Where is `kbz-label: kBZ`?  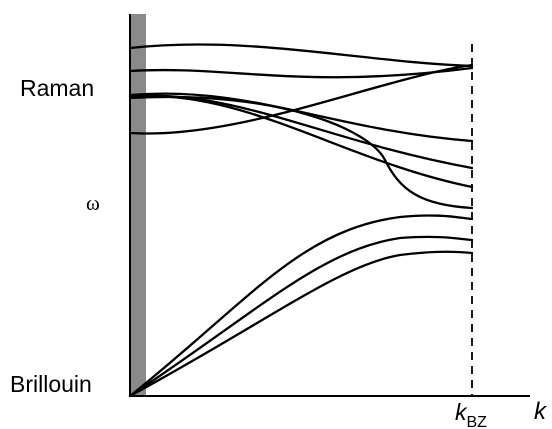 kbz-label: kBZ is located at coordinates (471, 414).